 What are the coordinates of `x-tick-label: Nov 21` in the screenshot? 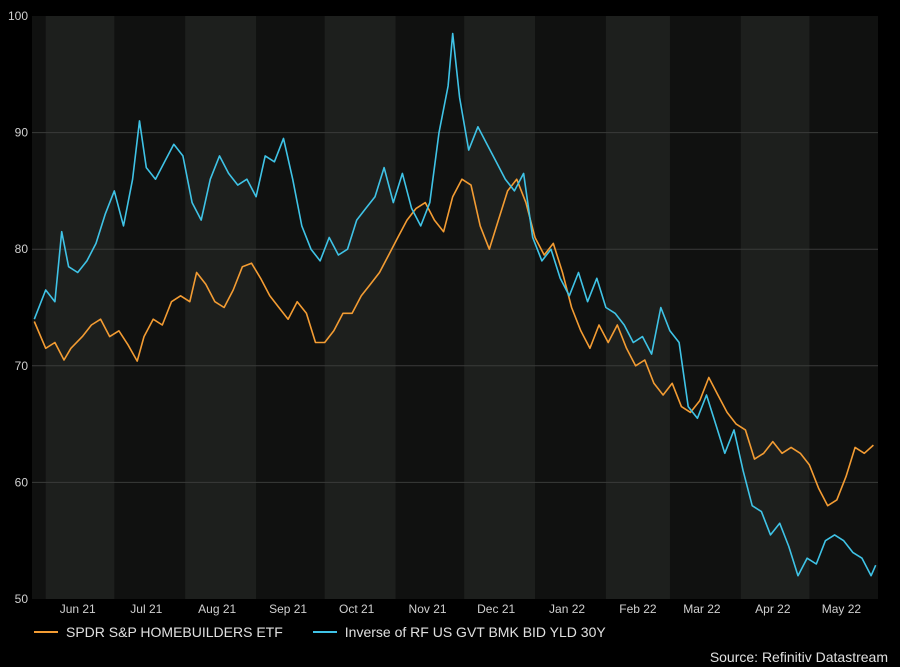 It's located at (428, 609).